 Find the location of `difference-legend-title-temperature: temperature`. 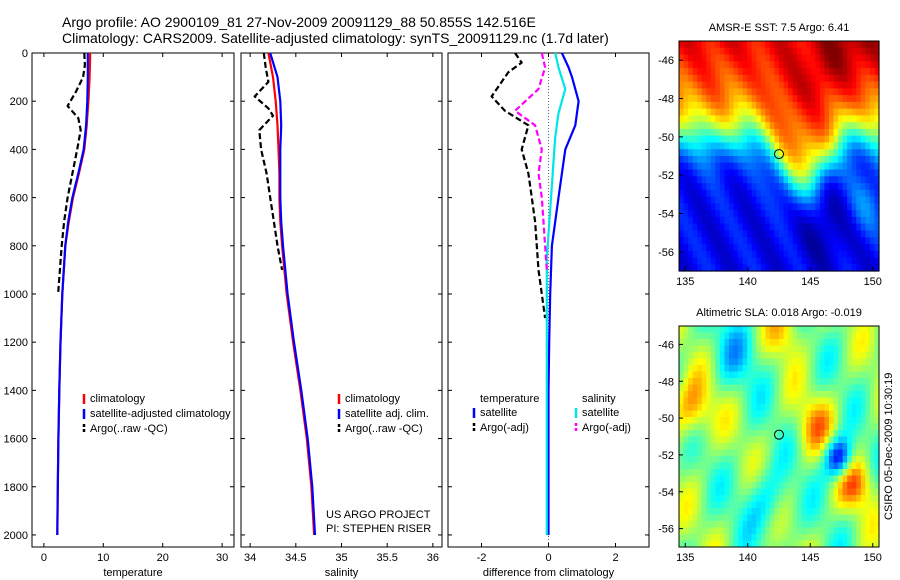

difference-legend-title-temperature: temperature is located at coordinates (509, 399).